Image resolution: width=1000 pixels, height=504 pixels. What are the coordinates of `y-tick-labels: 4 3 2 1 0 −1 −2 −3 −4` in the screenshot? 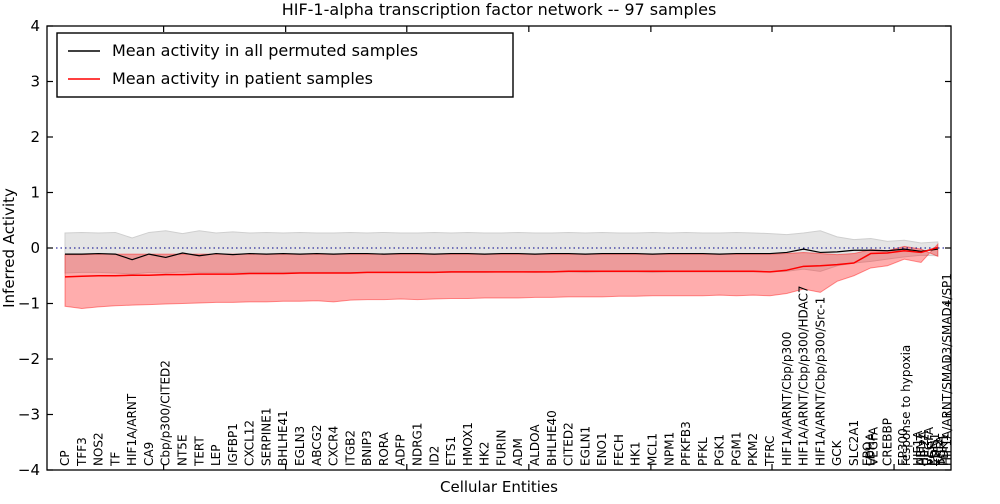 It's located at (29, 248).